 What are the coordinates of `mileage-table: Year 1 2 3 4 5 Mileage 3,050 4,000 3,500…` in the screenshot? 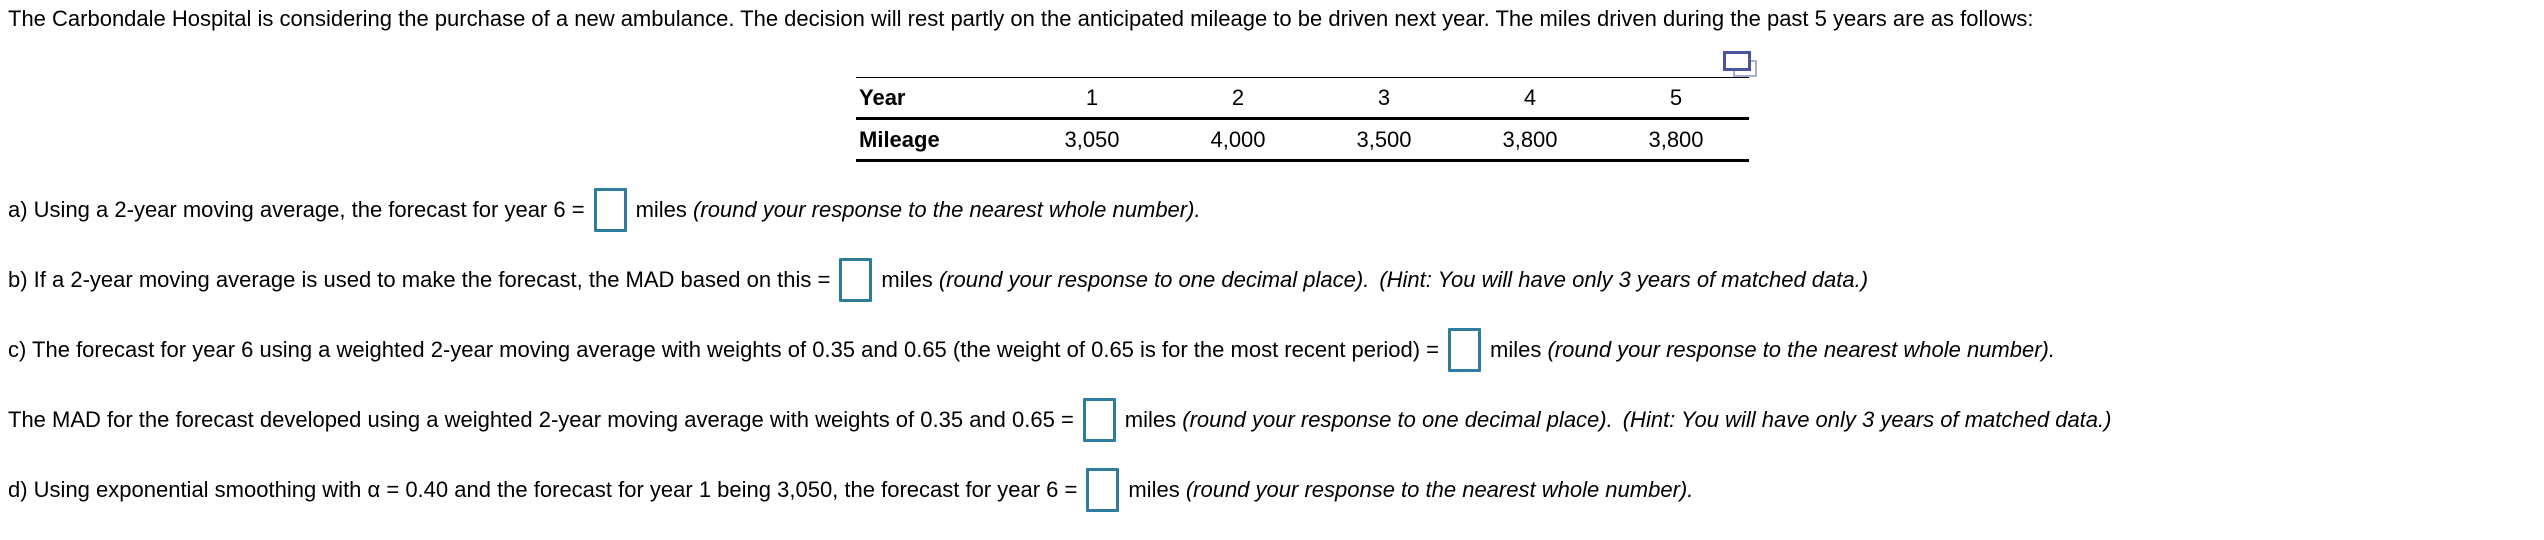 It's located at (1302, 119).